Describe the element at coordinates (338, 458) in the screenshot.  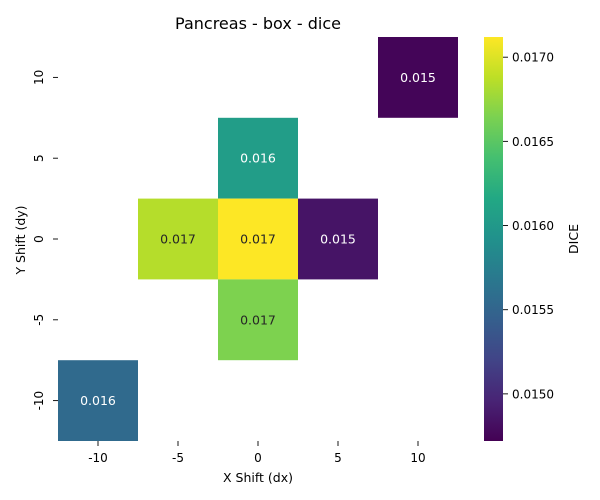
I see `x-tick-label: 5` at that location.